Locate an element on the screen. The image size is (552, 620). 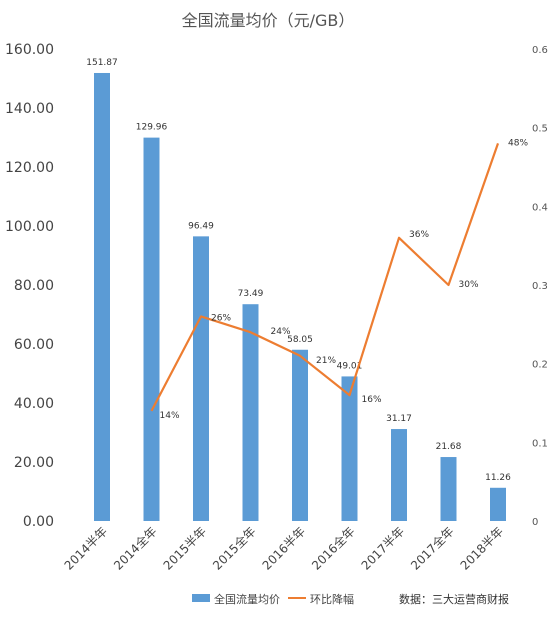
right-tick-label: 0.6 is located at coordinates (540, 50).